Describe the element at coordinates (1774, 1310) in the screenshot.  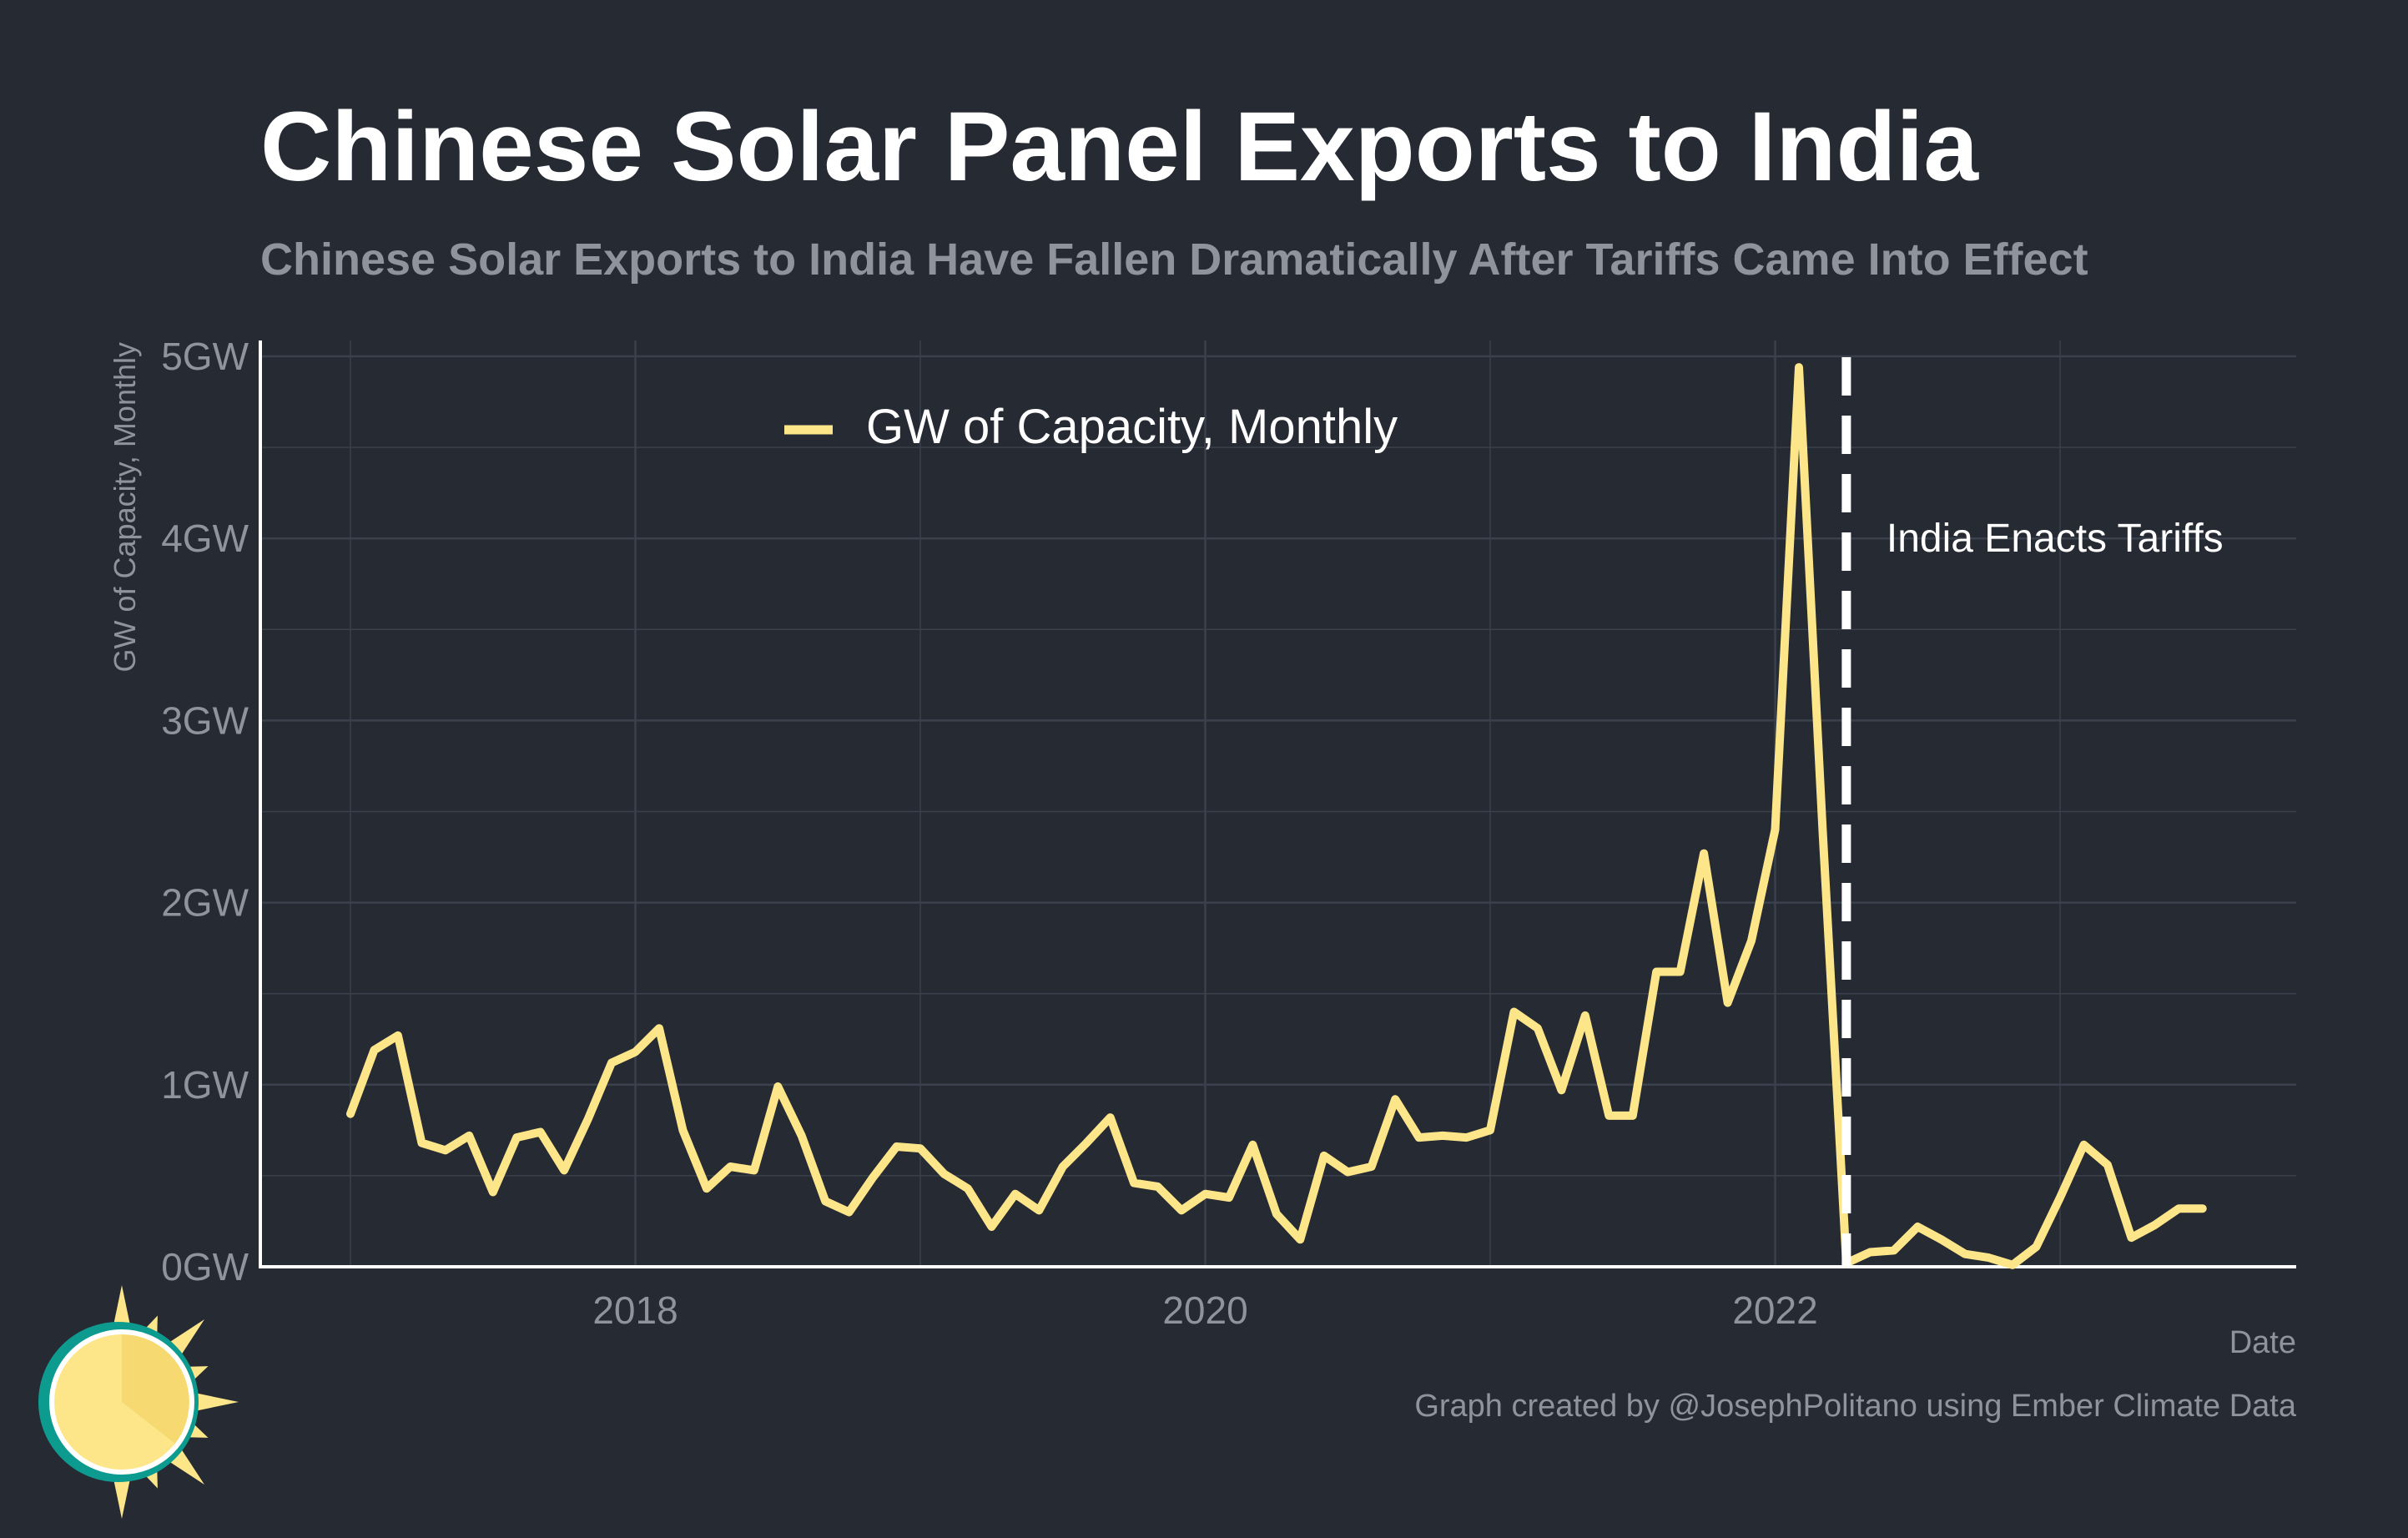
I see `x-tick-label: 2022` at that location.